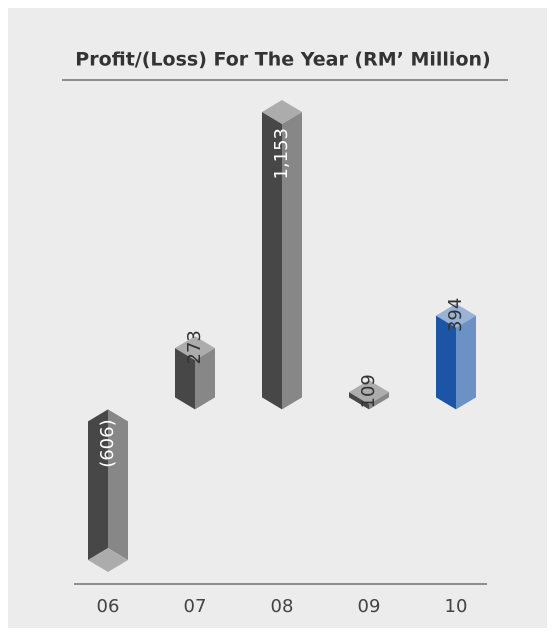  Describe the element at coordinates (281, 154) in the screenshot. I see `value-label: 1,153` at that location.